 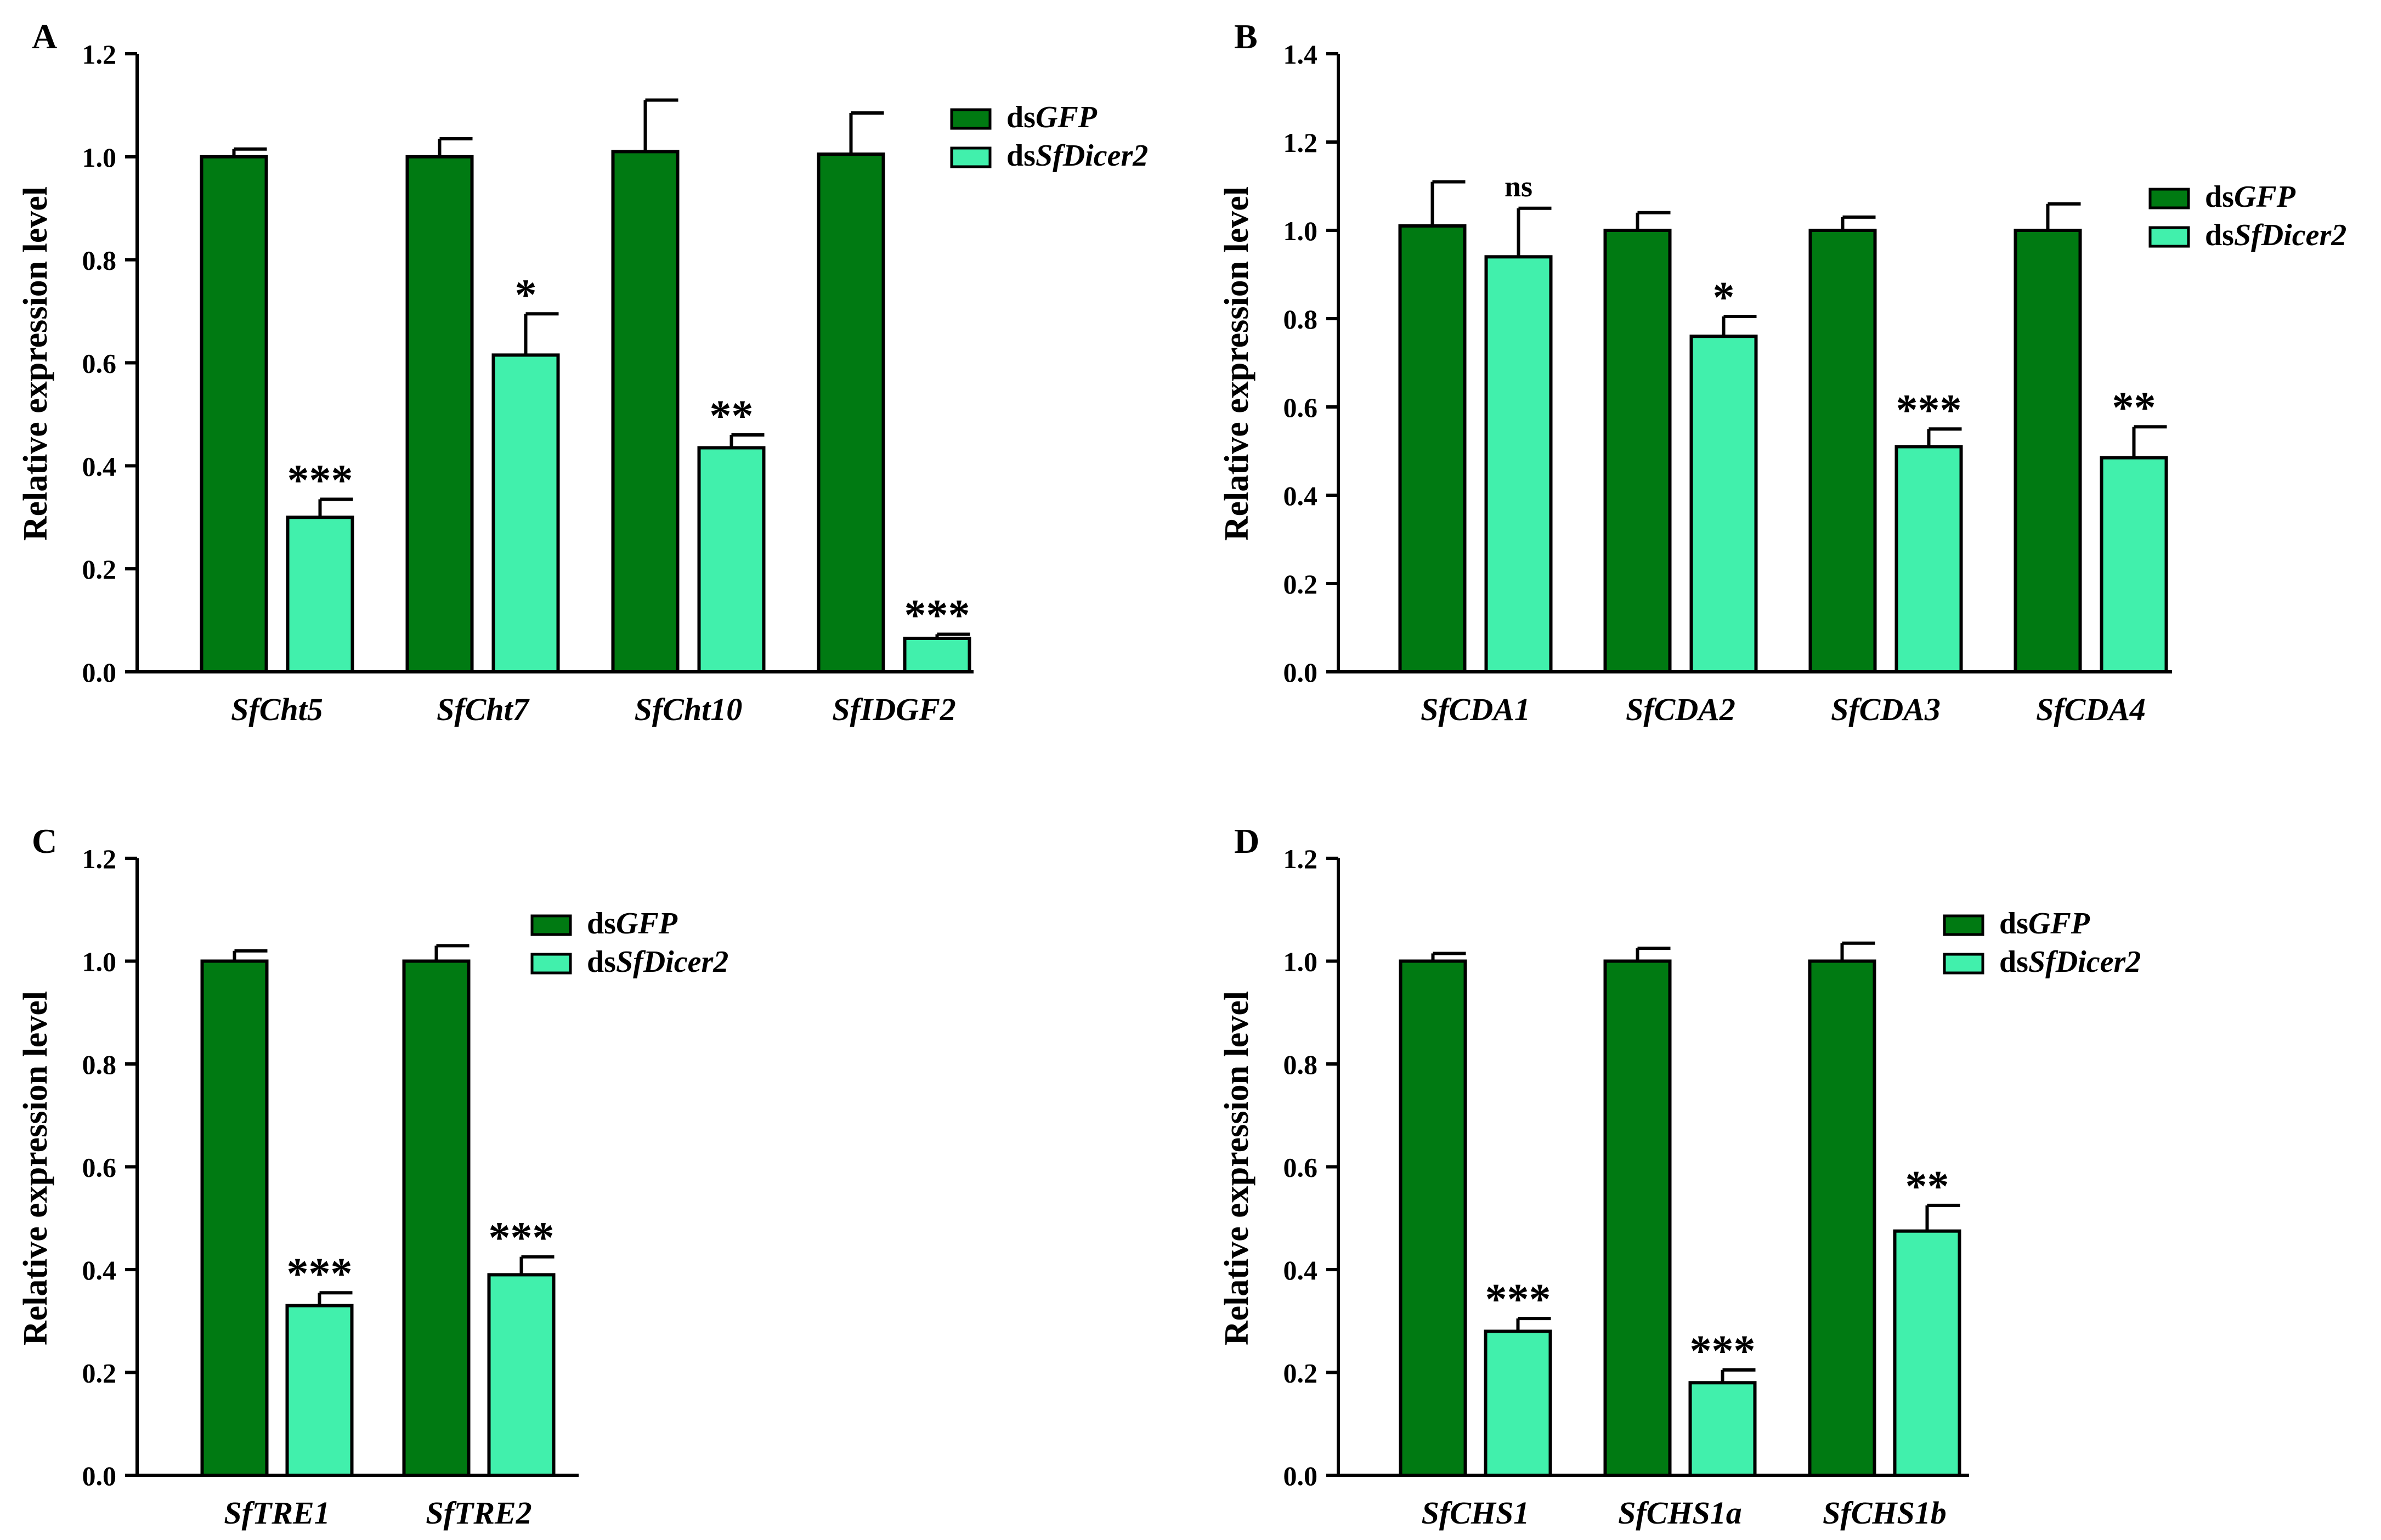 What do you see at coordinates (1680, 1513) in the screenshot?
I see `x-tick-label: SfCHS1a` at bounding box center [1680, 1513].